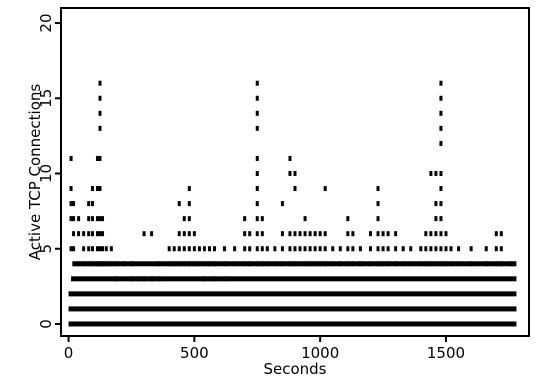  What do you see at coordinates (46, 249) in the screenshot?
I see `y-tick-label: 5` at bounding box center [46, 249].